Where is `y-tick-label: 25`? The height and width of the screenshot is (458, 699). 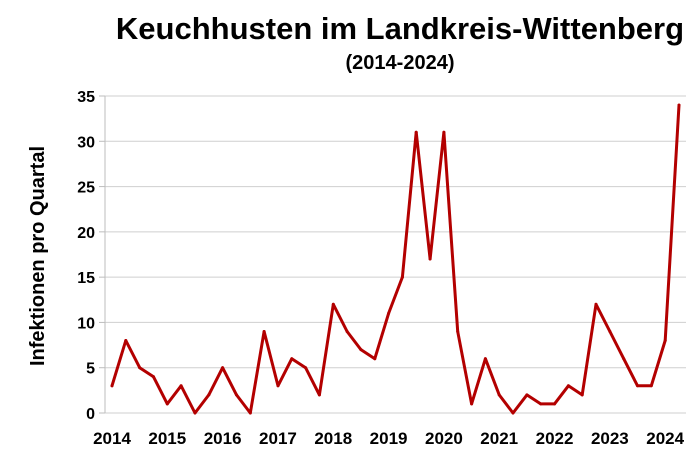 y-tick-label: 25 is located at coordinates (86, 188).